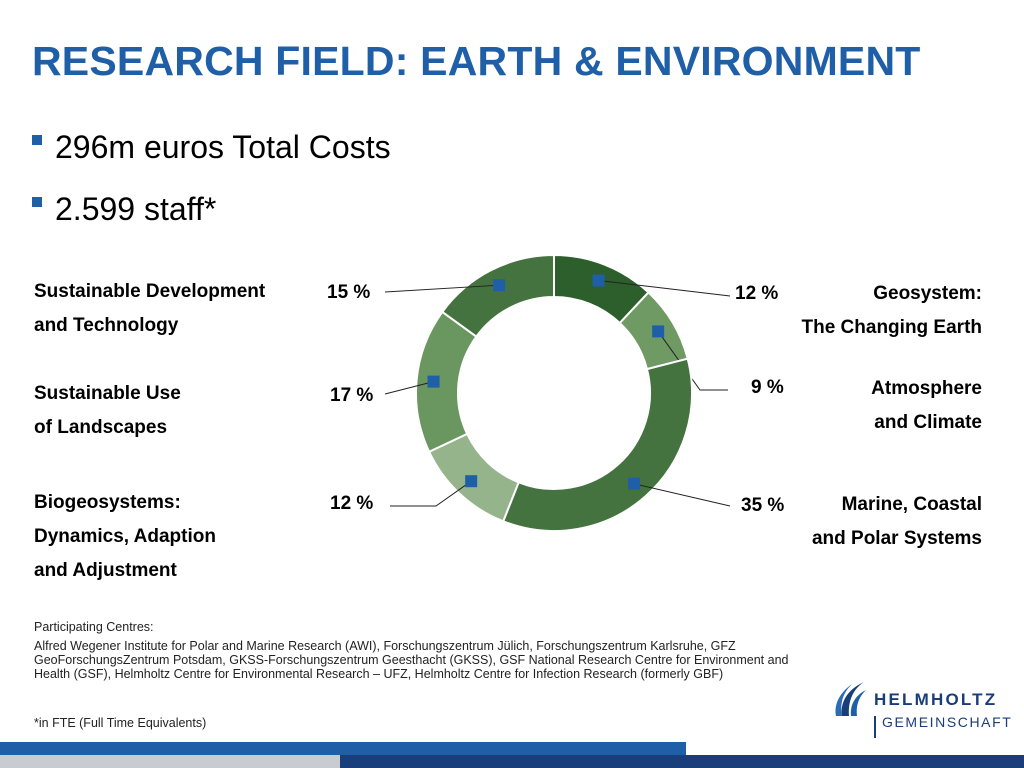 The width and height of the screenshot is (1024, 768). Describe the element at coordinates (170, 761) in the screenshot. I see `bottom-bar-grey` at that location.